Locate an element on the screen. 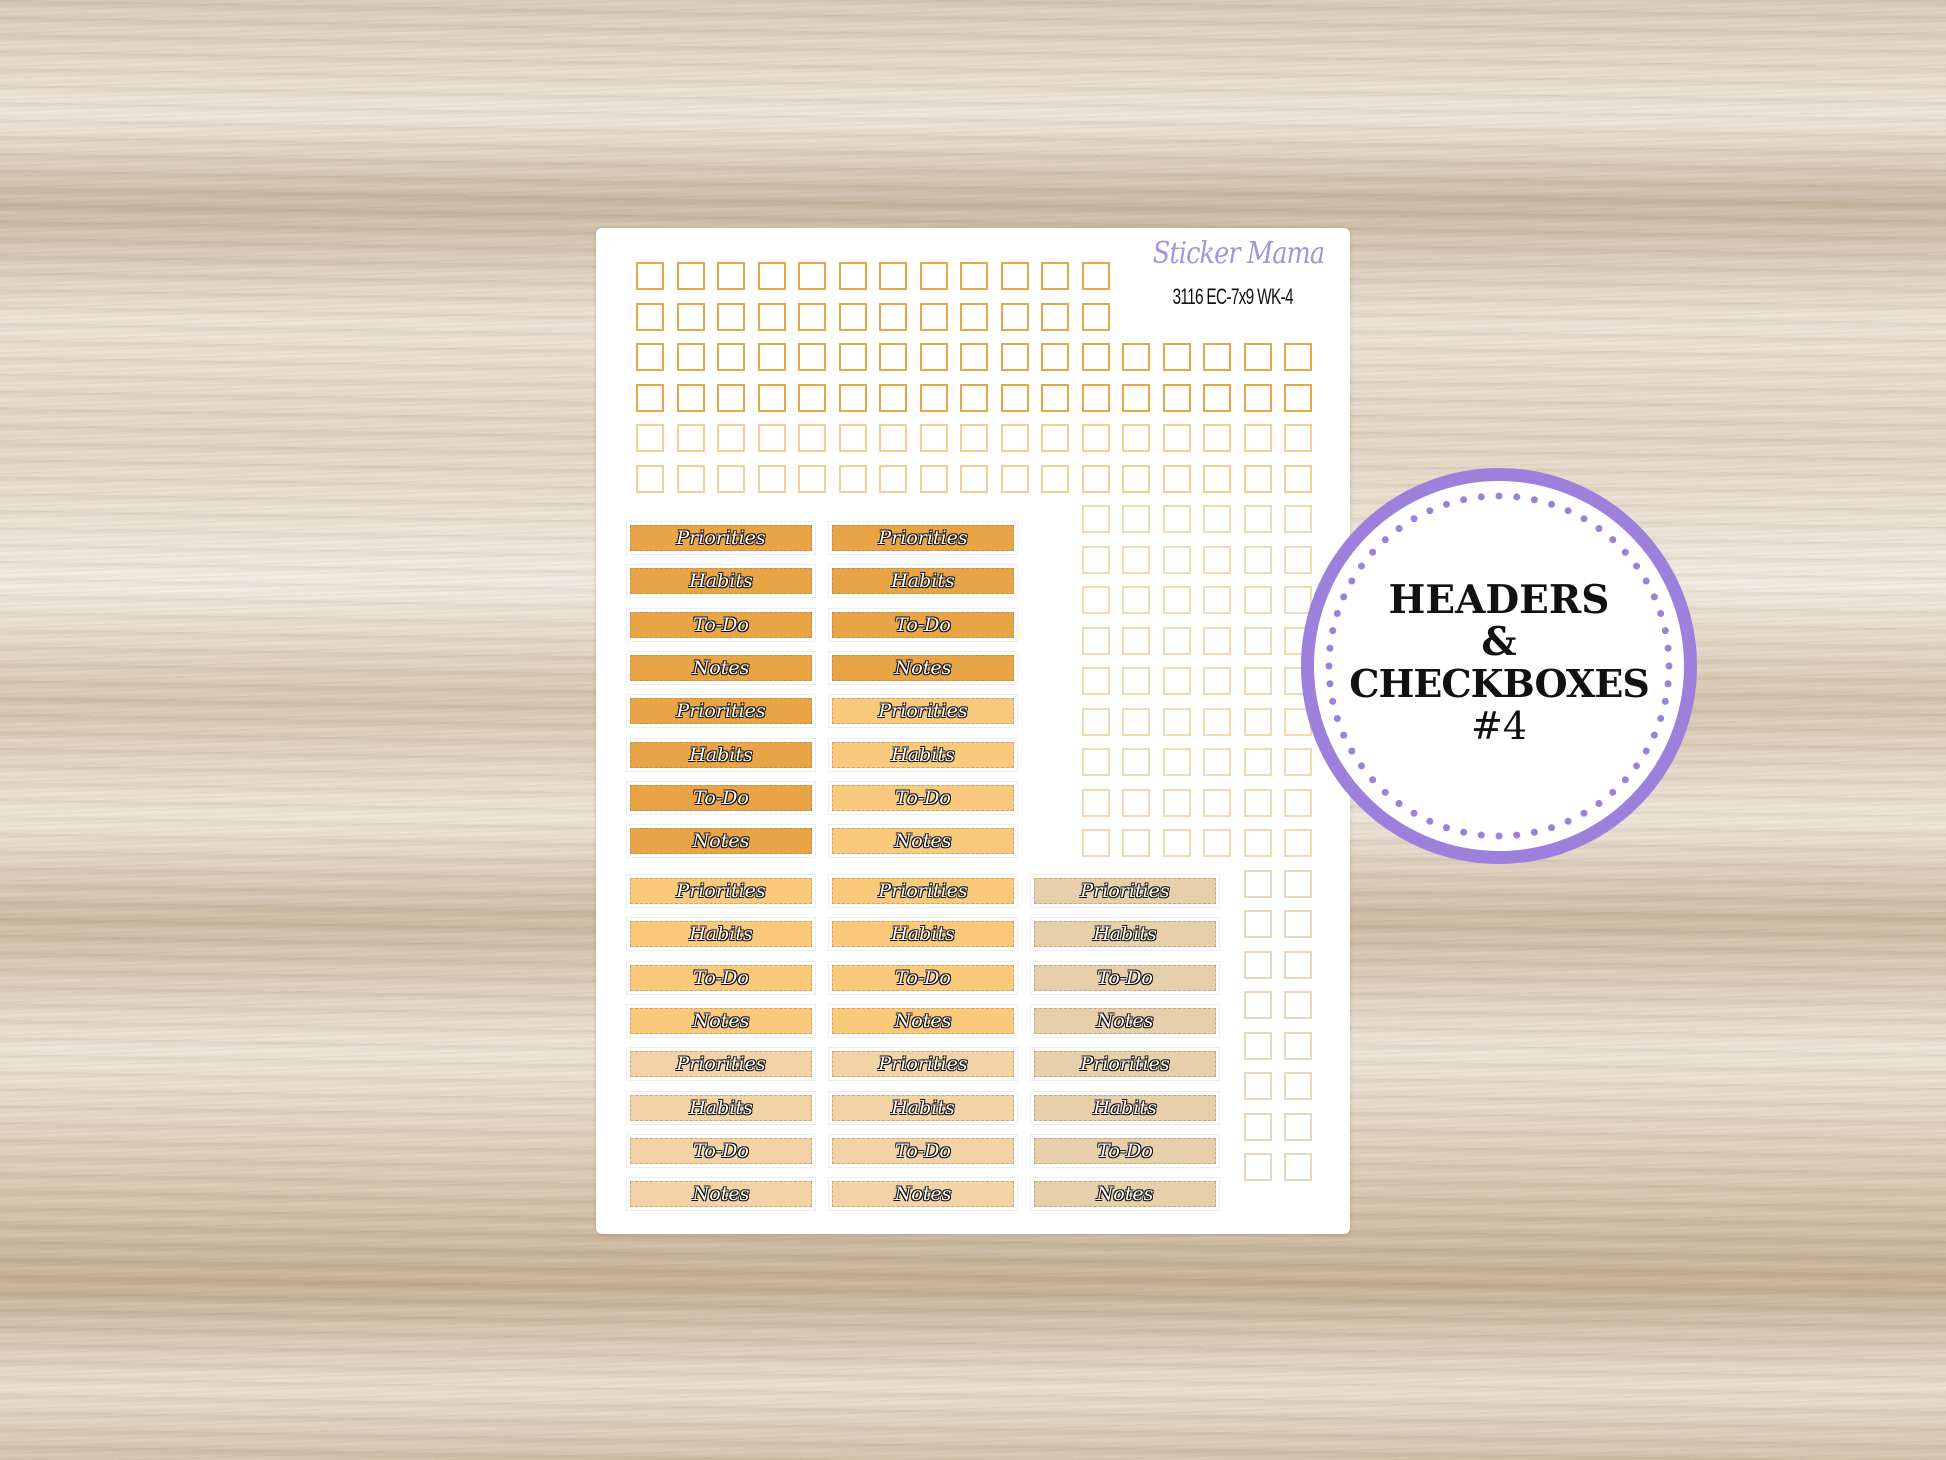 This screenshot has height=1460, width=1946. header-sticker: Notes is located at coordinates (923, 1020).